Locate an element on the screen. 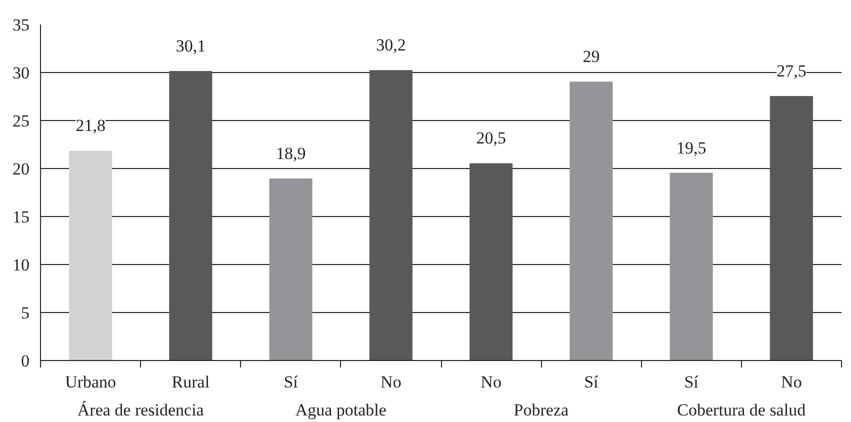  y-tick-label: 10 is located at coordinates (21, 265).